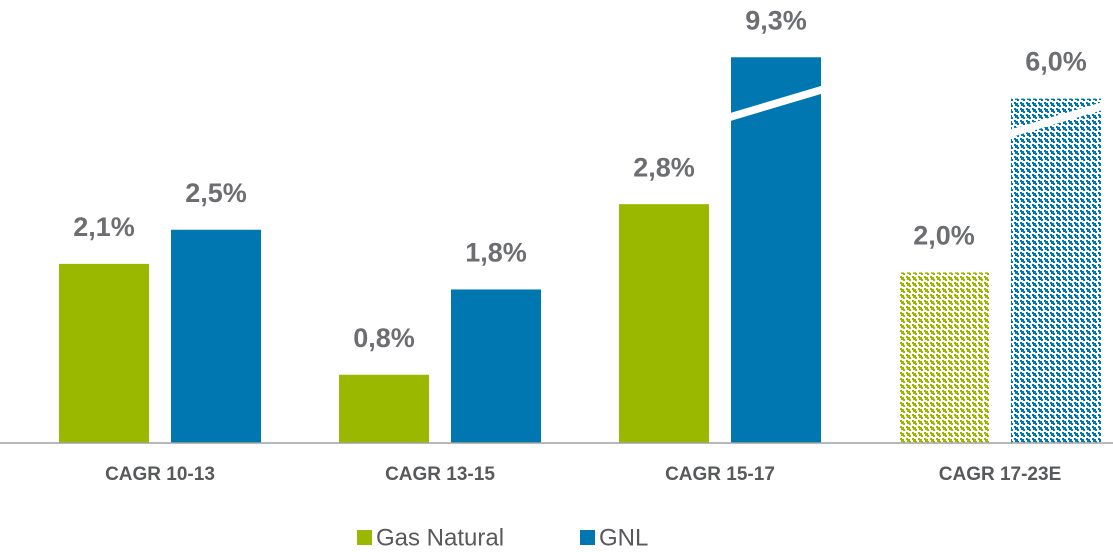 The width and height of the screenshot is (1113, 552). Describe the element at coordinates (384, 338) in the screenshot. I see `data-label: 0,8%` at that location.